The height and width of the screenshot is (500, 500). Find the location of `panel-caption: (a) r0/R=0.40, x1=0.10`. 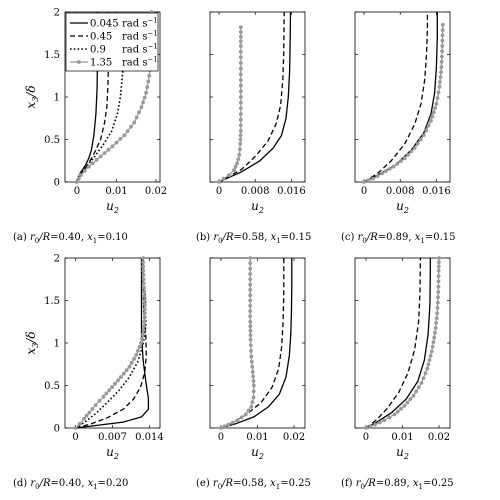

panel-caption: (a) r0/R=0.40, x1=0.10 is located at coordinates (70, 238).